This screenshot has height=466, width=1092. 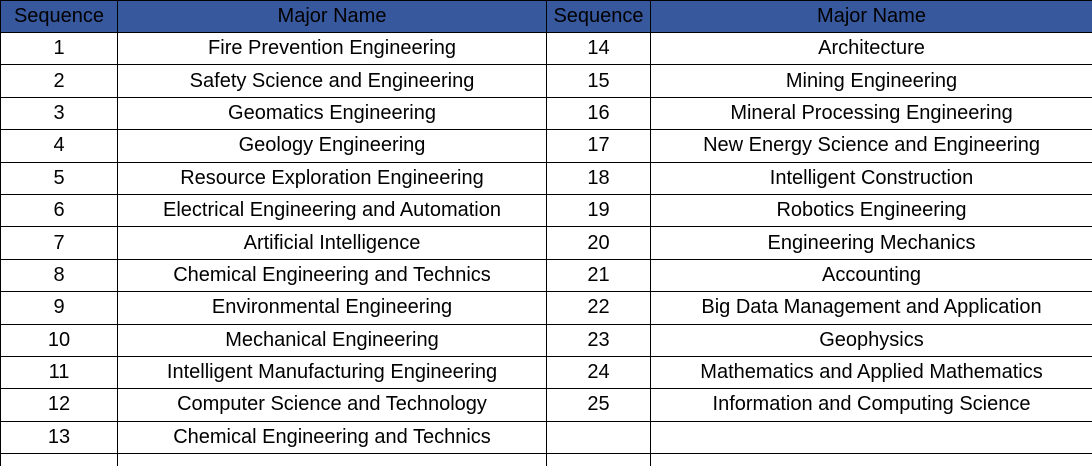 I want to click on sequence-cell: 10, so click(x=59, y=340).